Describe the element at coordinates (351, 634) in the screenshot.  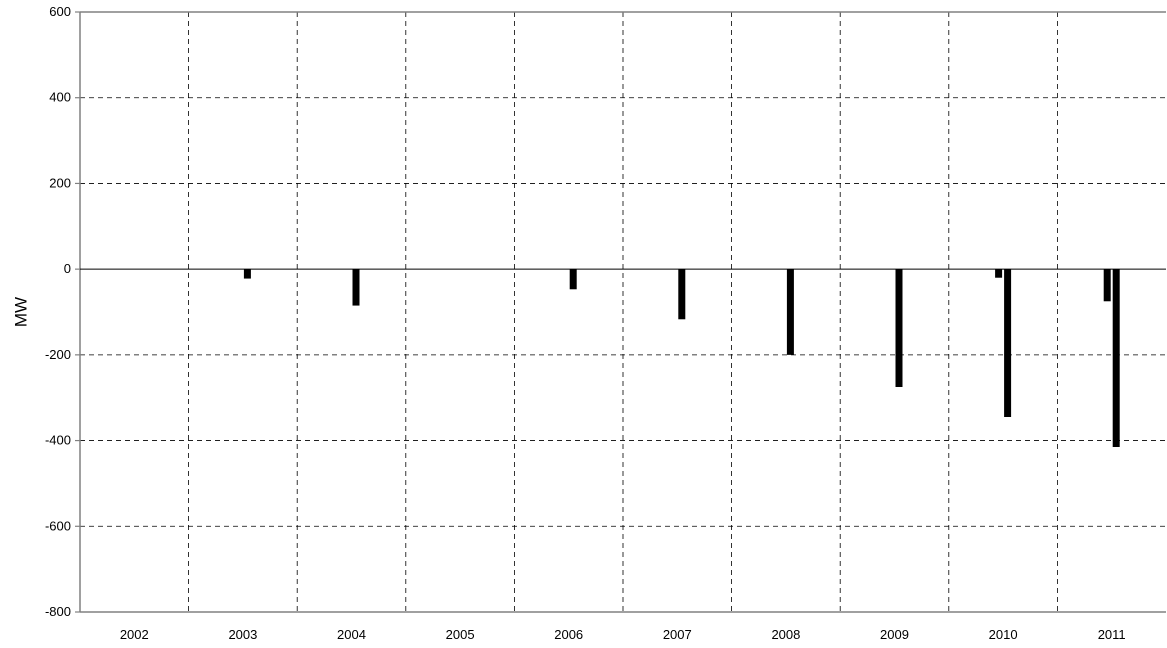
I see `x-tick-label: 2004` at that location.